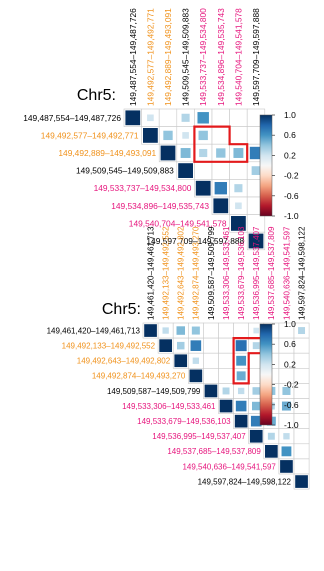  What do you see at coordinates (271, 273) in the screenshot?
I see `column-label: 149,537,685–149,537,809` at bounding box center [271, 273].